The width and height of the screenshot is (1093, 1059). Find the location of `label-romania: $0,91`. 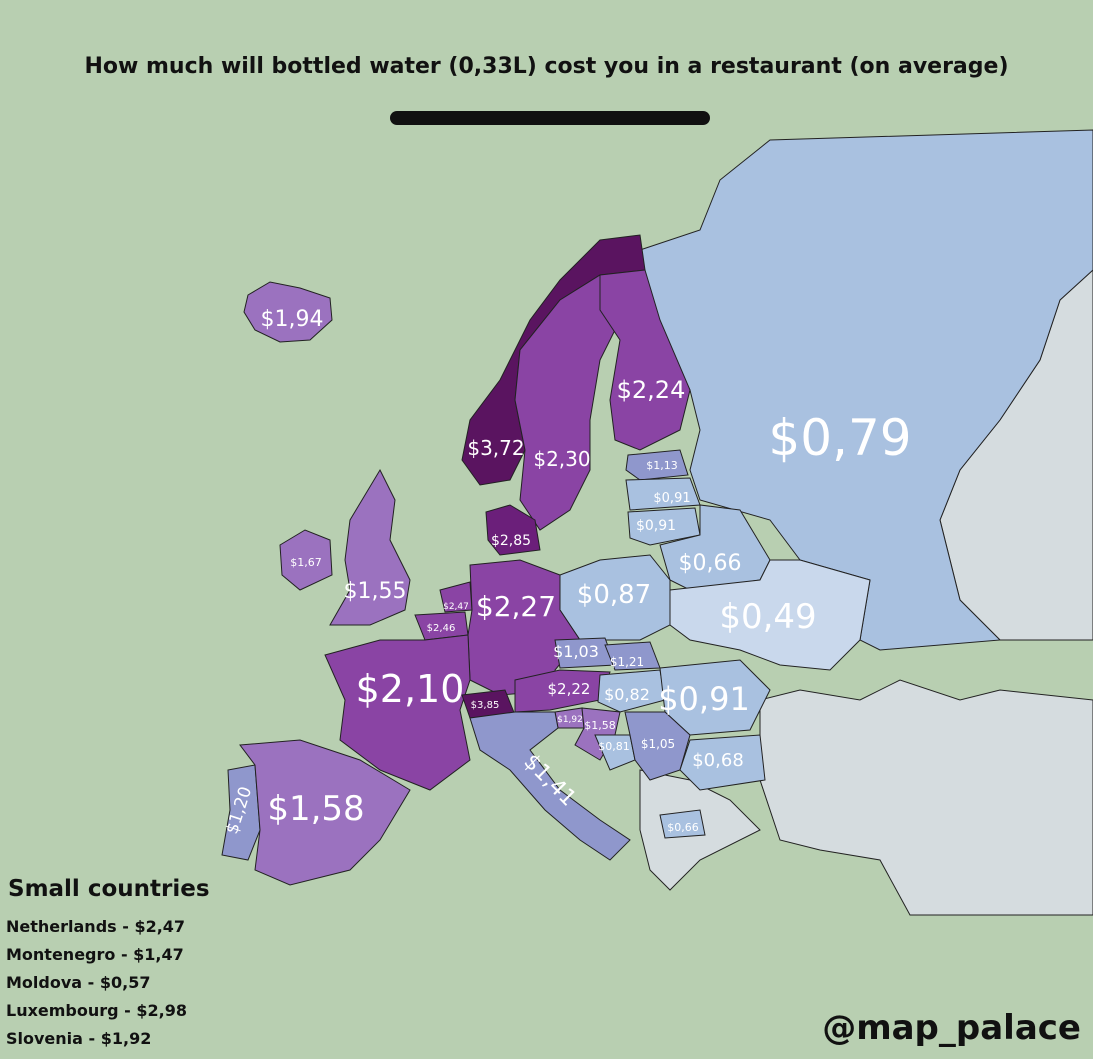

label-romania: $0,91 is located at coordinates (704, 699).